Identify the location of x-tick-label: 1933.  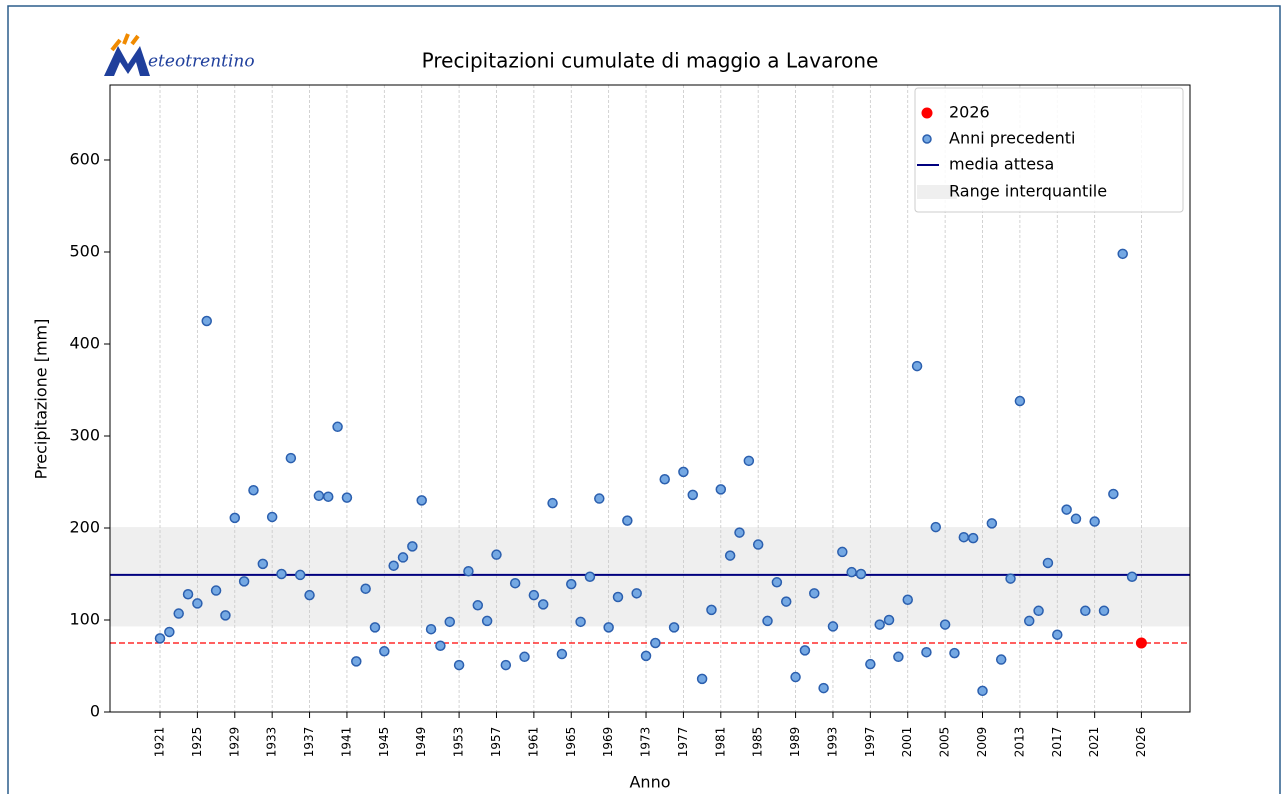
(272, 742).